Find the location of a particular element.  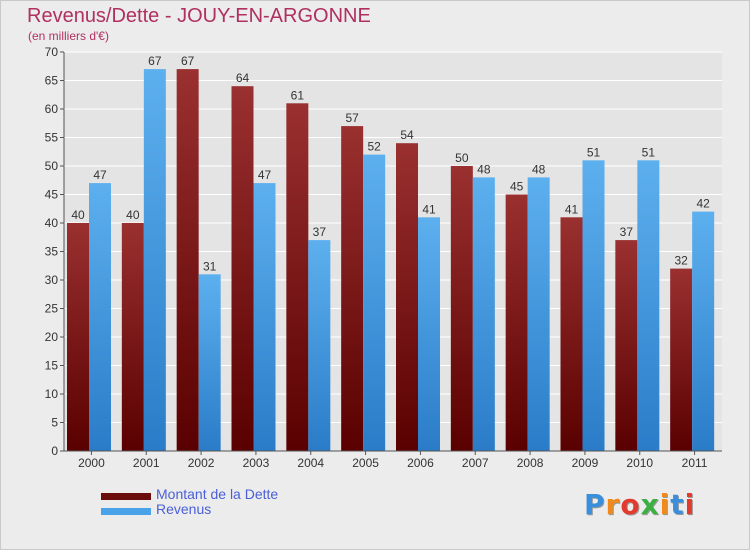

y-tick-label: 70 is located at coordinates (52, 52).